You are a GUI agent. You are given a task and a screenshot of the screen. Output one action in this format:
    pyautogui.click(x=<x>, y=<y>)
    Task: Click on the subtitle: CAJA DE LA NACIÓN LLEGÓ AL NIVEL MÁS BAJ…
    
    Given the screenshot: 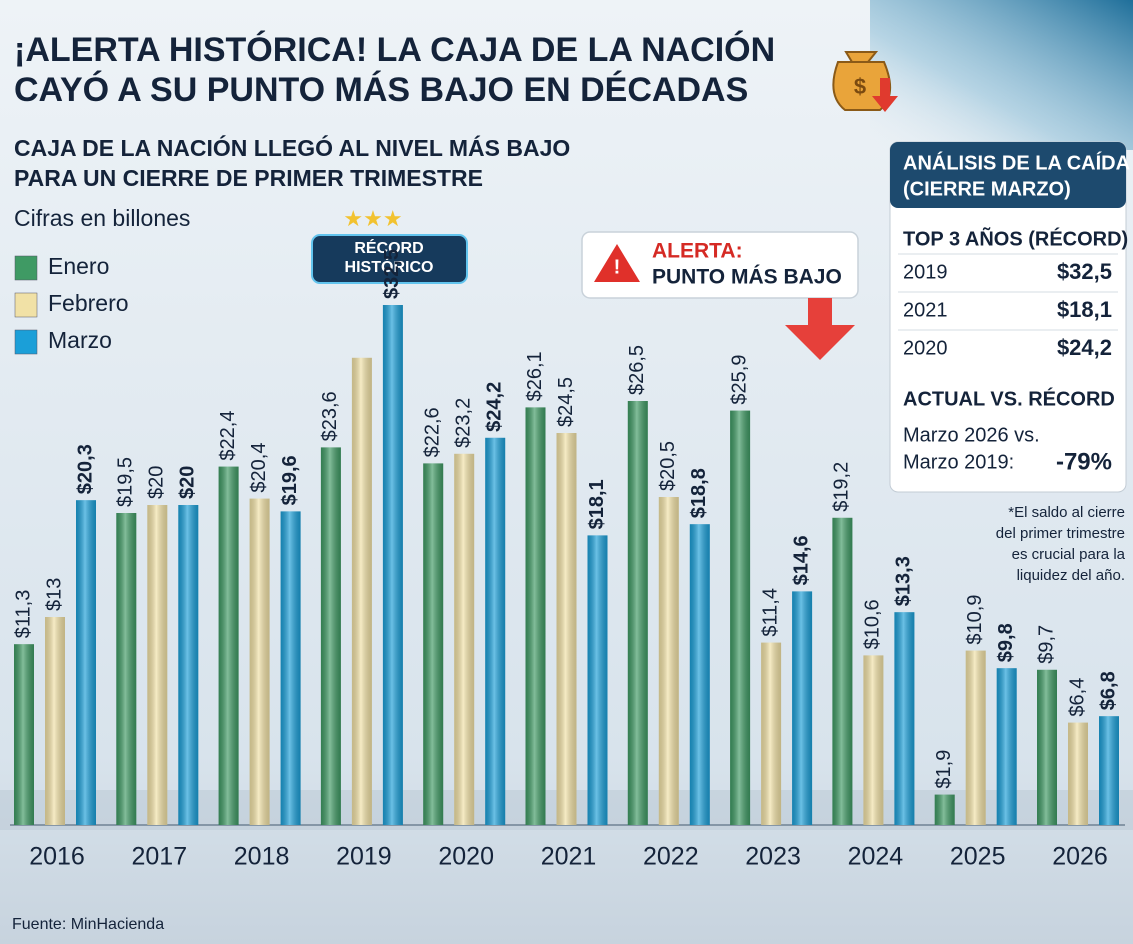 What is the action you would take?
    pyautogui.click(x=292, y=147)
    